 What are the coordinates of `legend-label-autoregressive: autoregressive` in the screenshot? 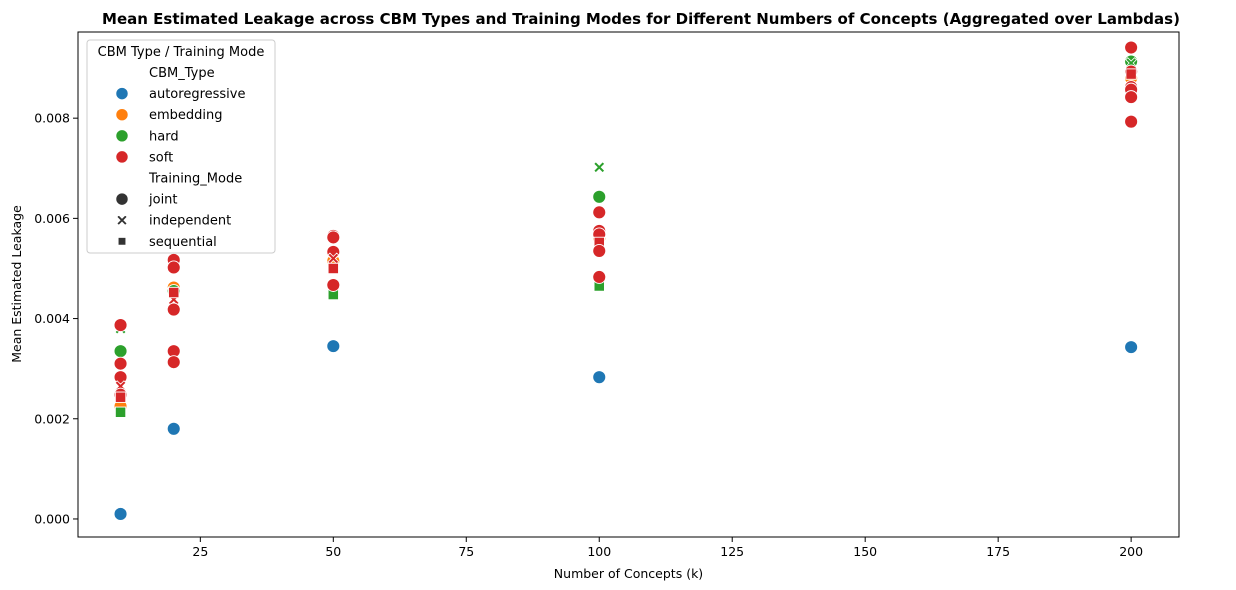 It's located at (197, 94).